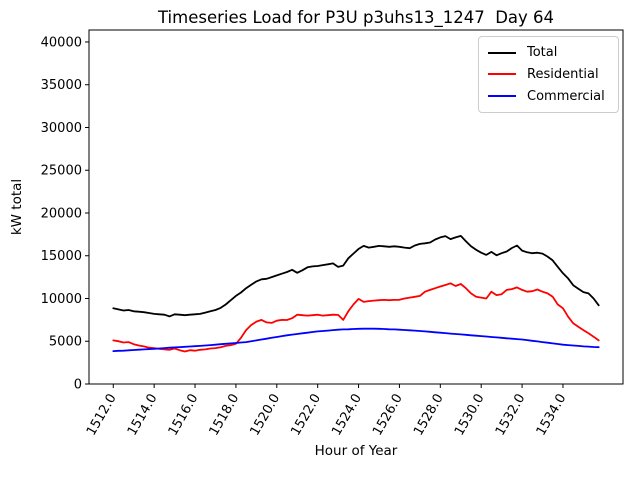 This screenshot has width=640, height=480. I want to click on x-tick-label: 1528.0, so click(429, 415).